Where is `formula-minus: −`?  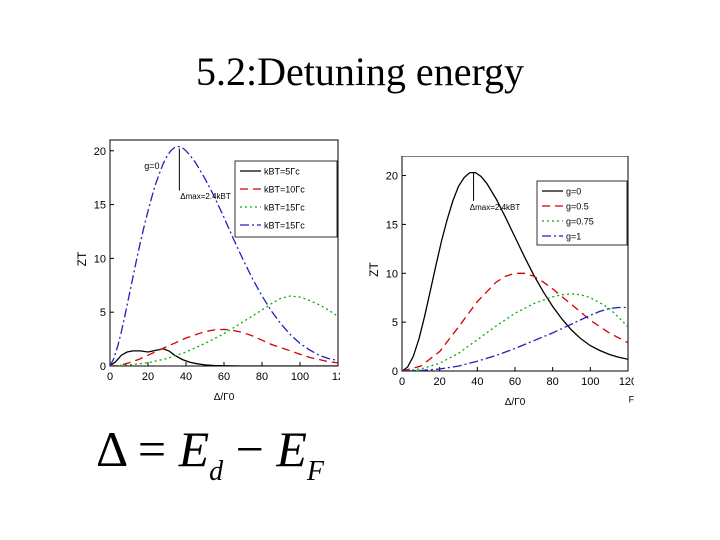 formula-minus: − is located at coordinates (250, 449).